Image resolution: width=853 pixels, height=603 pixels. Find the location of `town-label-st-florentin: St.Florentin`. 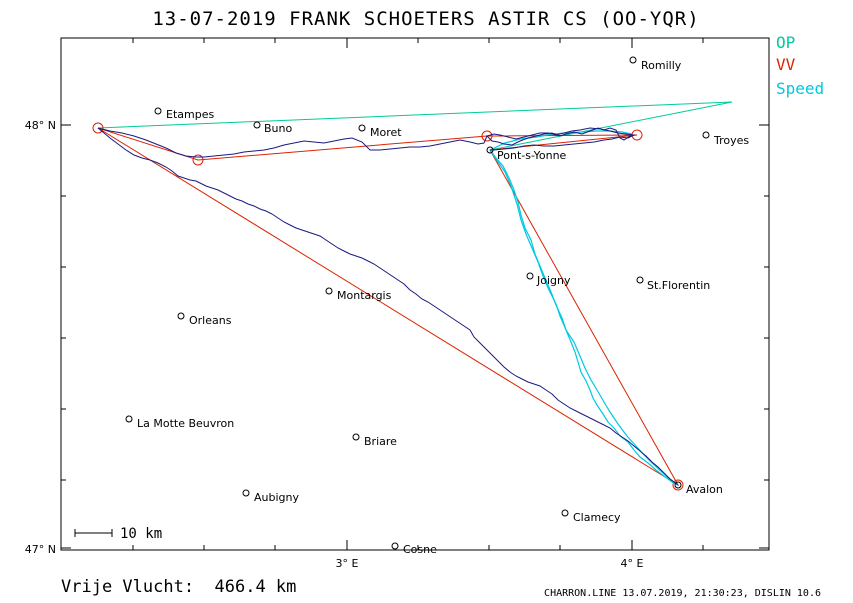

town-label-st-florentin: St.Florentin is located at coordinates (678, 285).